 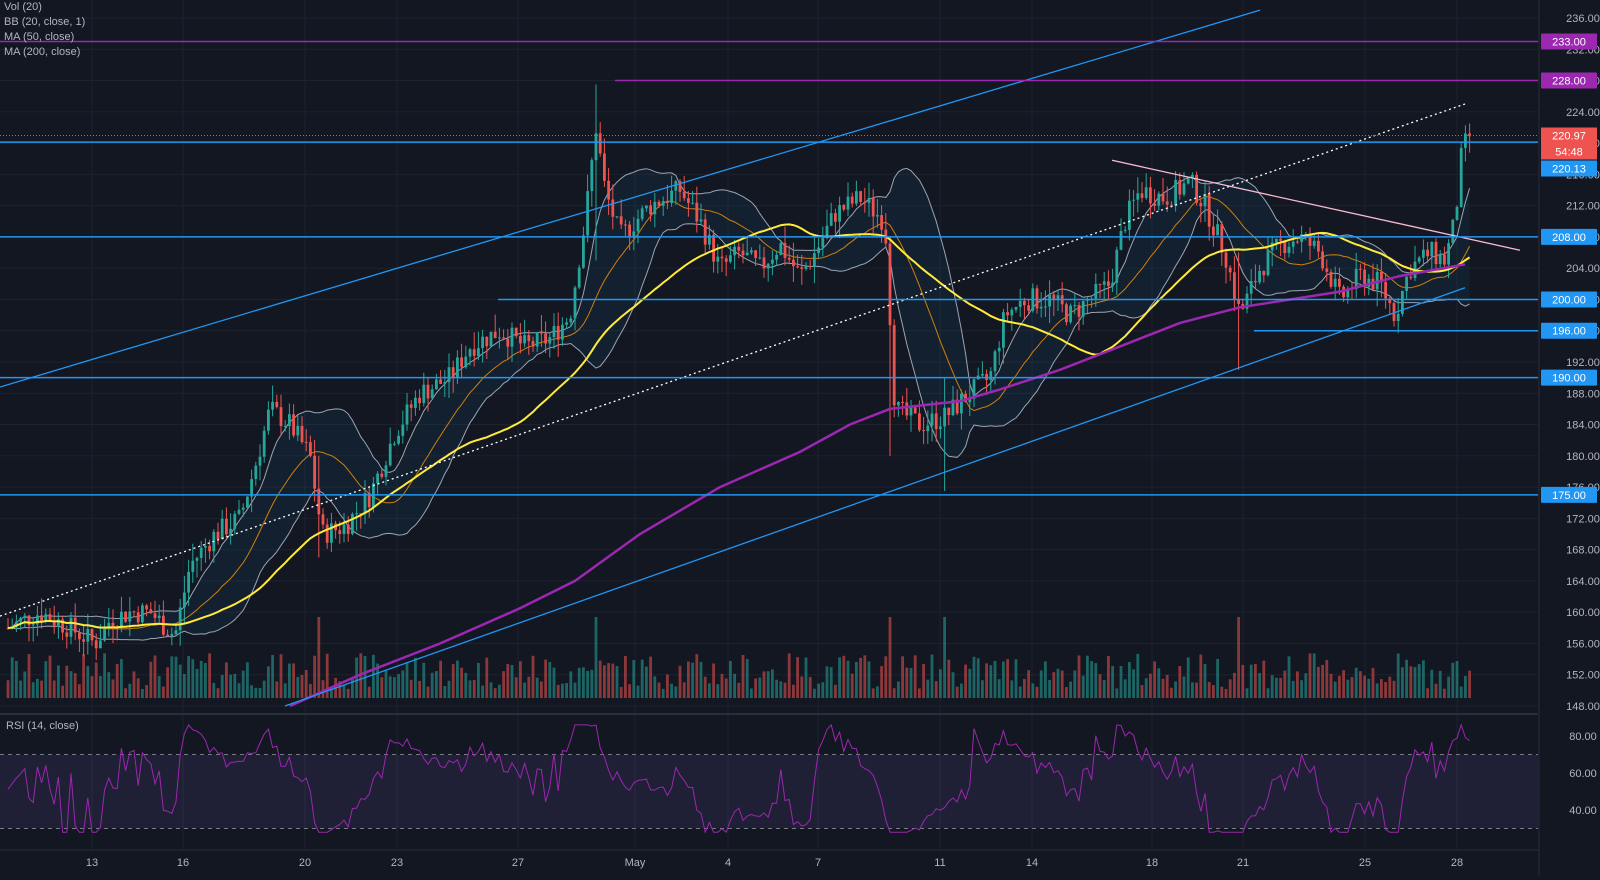 I want to click on level-badge-bg, so click(x=1569, y=236).